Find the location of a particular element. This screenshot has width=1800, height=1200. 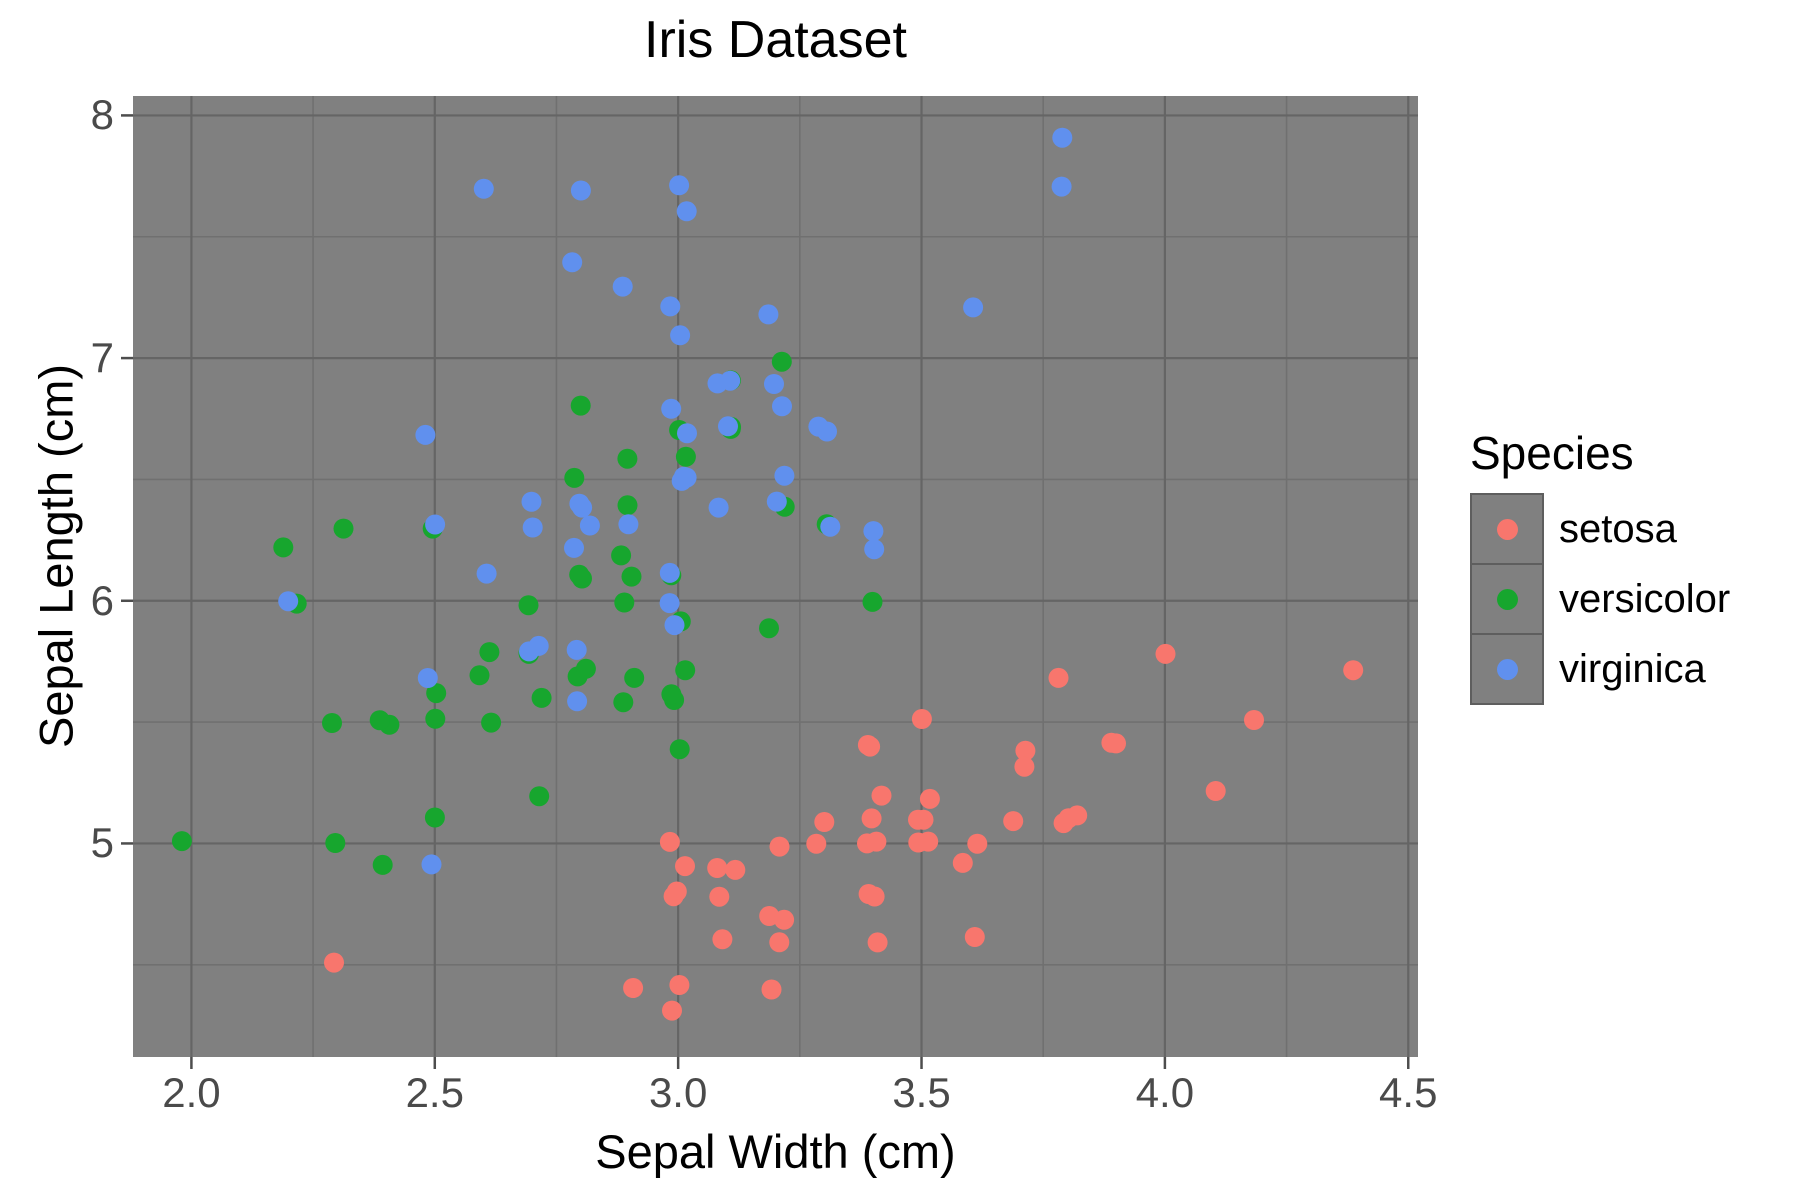

legend-entry-virginica: virginica is located at coordinates (1600, 669).